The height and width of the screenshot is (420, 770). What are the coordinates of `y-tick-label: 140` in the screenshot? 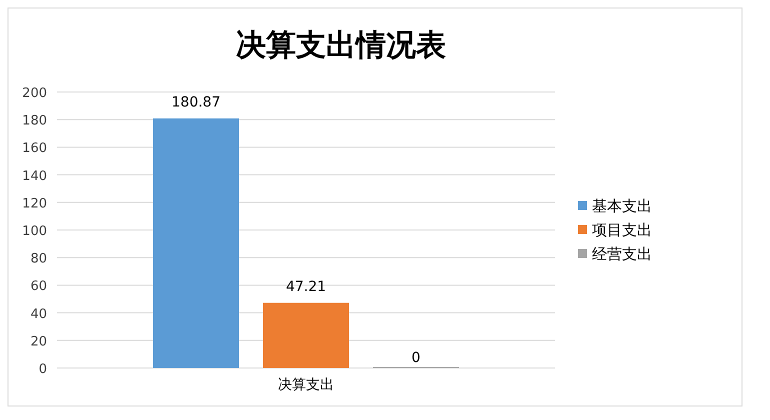 It's located at (34, 176).